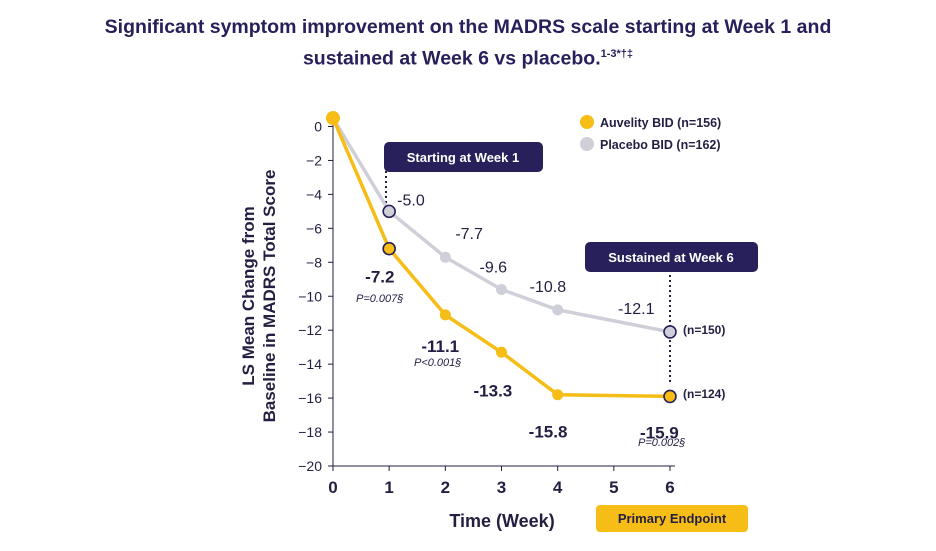 The height and width of the screenshot is (551, 936). I want to click on y-axis-label-line-2: Baseline in MADRS Total Score, so click(269, 296).